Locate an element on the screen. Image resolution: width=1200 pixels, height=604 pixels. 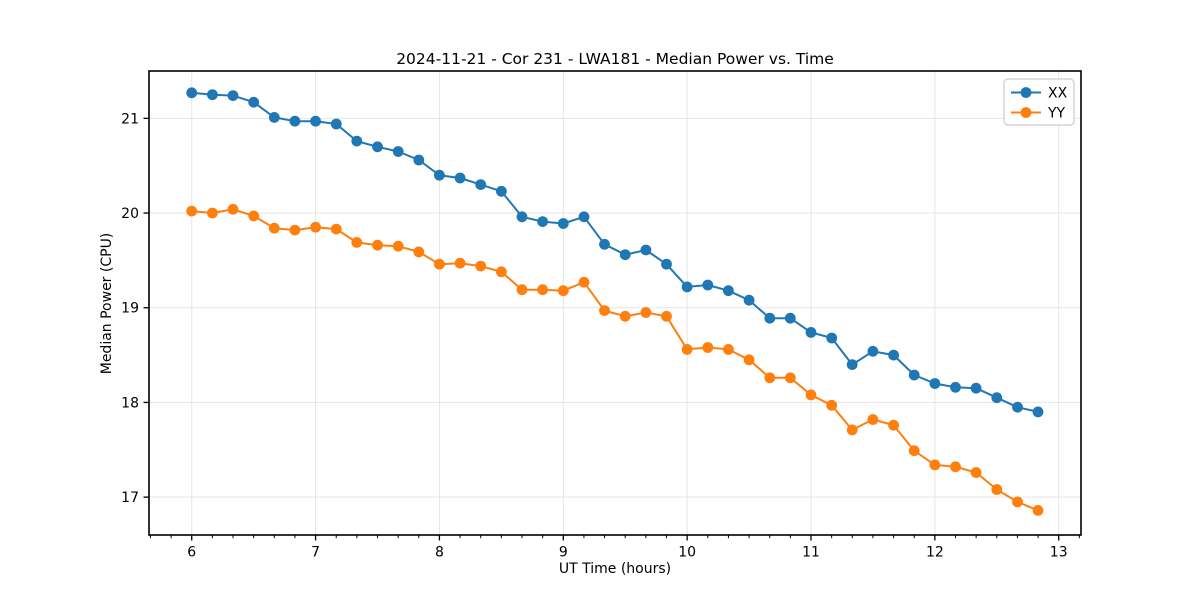
legend-entry-XX: XX is located at coordinates (1039, 93).